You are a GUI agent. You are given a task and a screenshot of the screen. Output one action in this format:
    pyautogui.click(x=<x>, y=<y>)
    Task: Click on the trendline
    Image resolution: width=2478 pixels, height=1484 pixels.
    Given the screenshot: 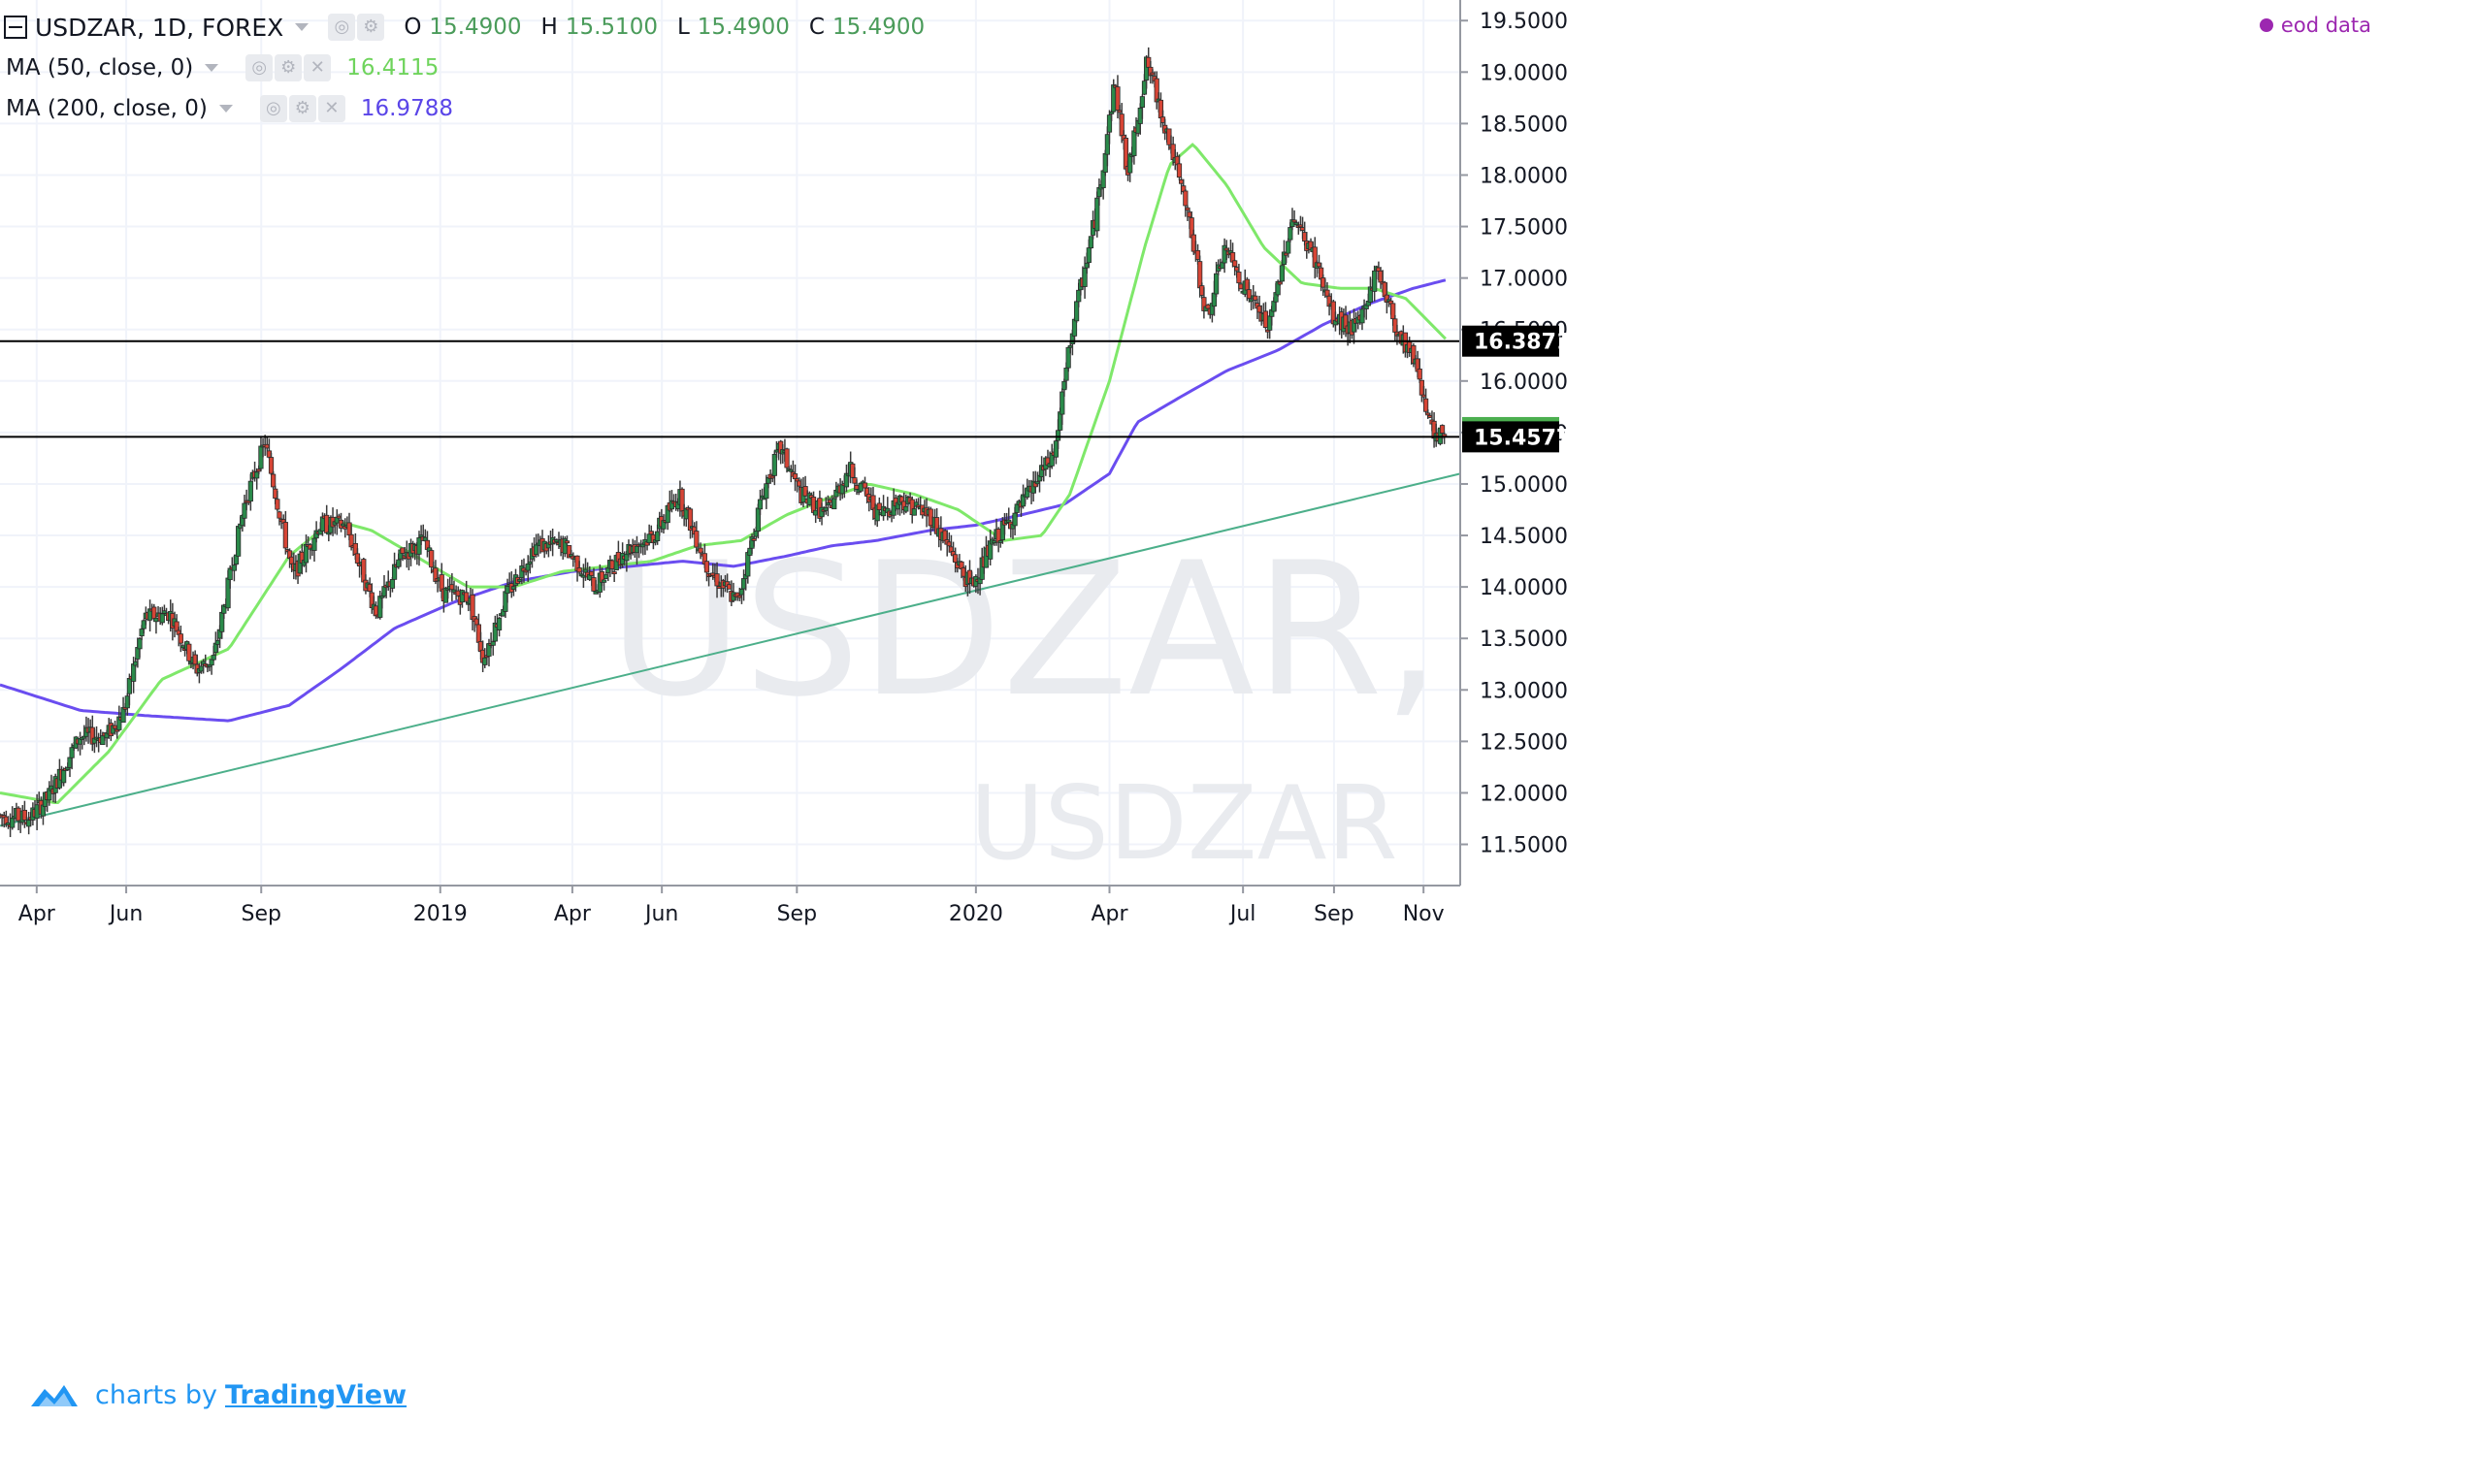 What is the action you would take?
    pyautogui.click(x=730, y=649)
    